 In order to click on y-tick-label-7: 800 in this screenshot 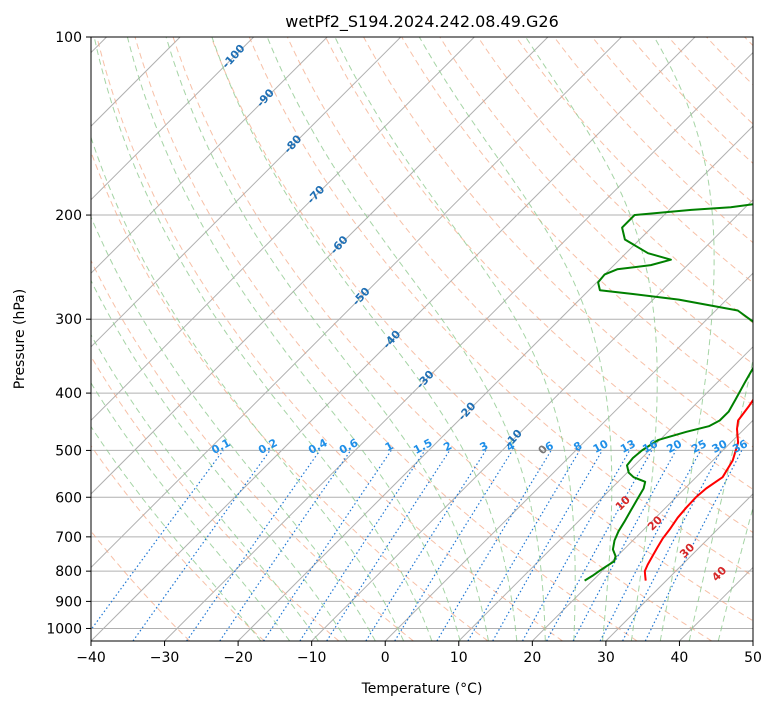, I will do `click(68, 572)`.